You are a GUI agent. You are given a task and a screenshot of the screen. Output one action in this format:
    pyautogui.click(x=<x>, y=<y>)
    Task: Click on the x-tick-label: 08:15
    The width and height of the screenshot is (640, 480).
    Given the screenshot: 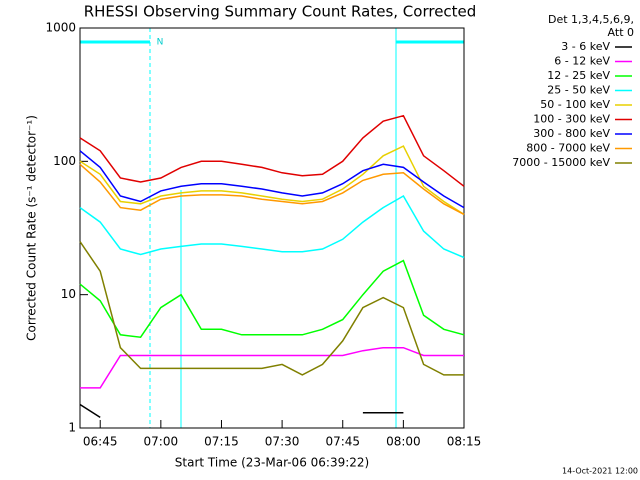 What is the action you would take?
    pyautogui.click(x=464, y=442)
    